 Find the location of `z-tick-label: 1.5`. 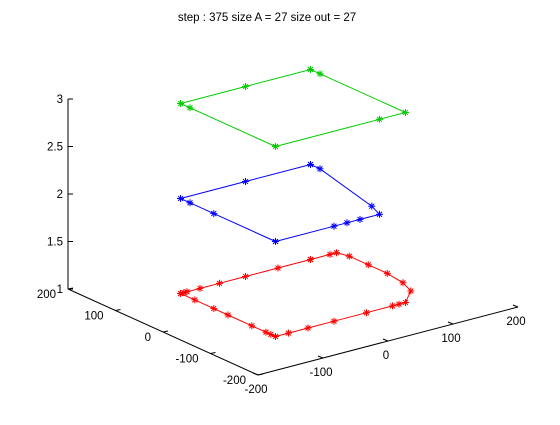

z-tick-label: 1.5 is located at coordinates (55, 243).